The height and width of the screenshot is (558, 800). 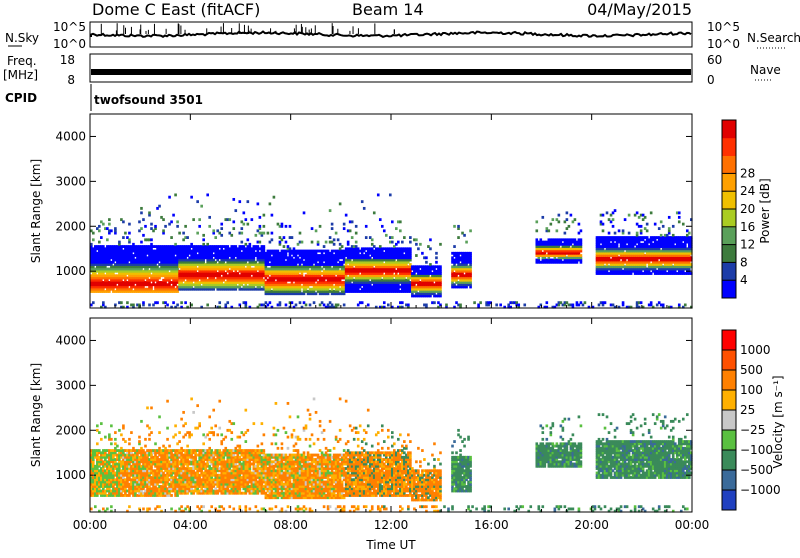 What do you see at coordinates (20, 75) in the screenshot?
I see `freq-label-line2: [MHz]` at bounding box center [20, 75].